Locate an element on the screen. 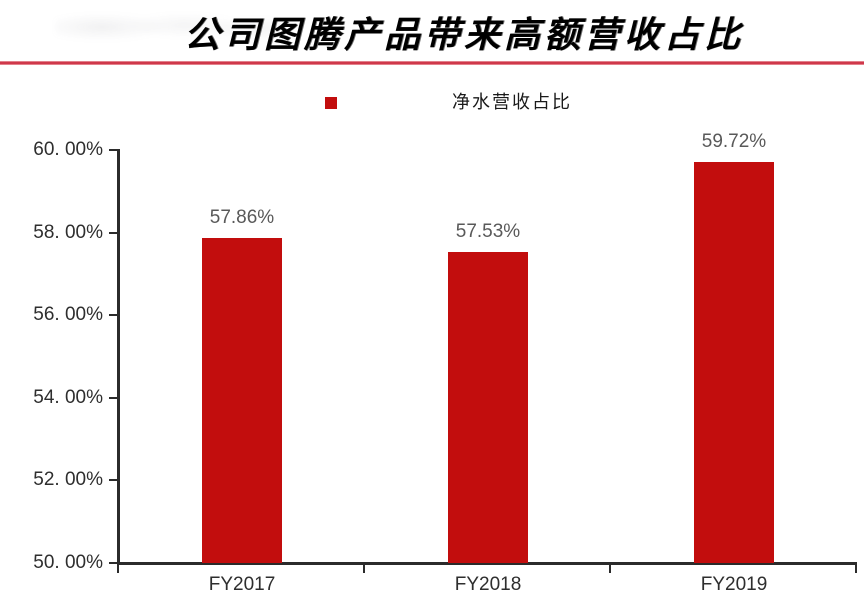 Image resolution: width=864 pixels, height=608 pixels. legend-marker-square is located at coordinates (331, 103).